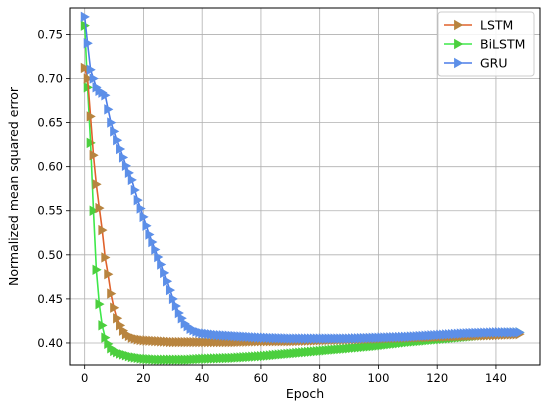 This screenshot has height=408, width=550. I want to click on y-tick-label: 0.75, so click(50, 34).